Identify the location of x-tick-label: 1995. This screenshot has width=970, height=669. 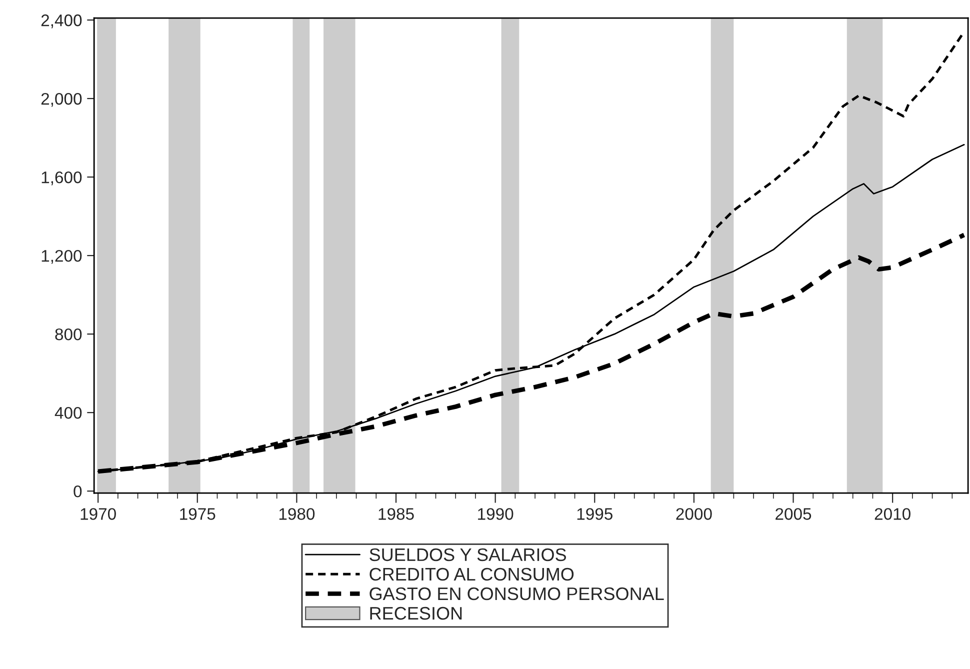
(594, 514).